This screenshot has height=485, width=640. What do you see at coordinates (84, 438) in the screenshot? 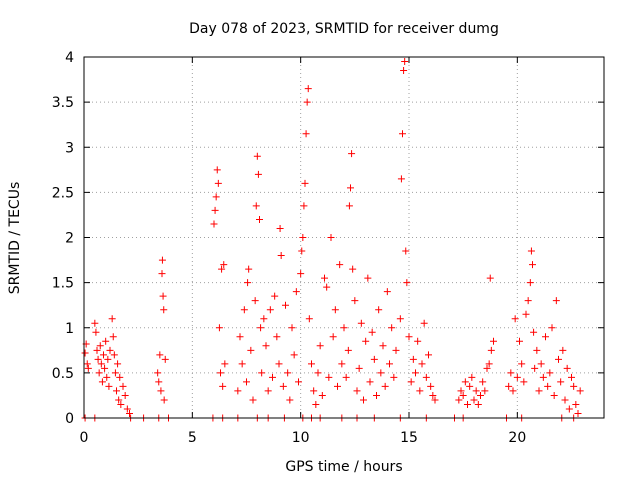
I see `x-tick-label: 0` at bounding box center [84, 438].